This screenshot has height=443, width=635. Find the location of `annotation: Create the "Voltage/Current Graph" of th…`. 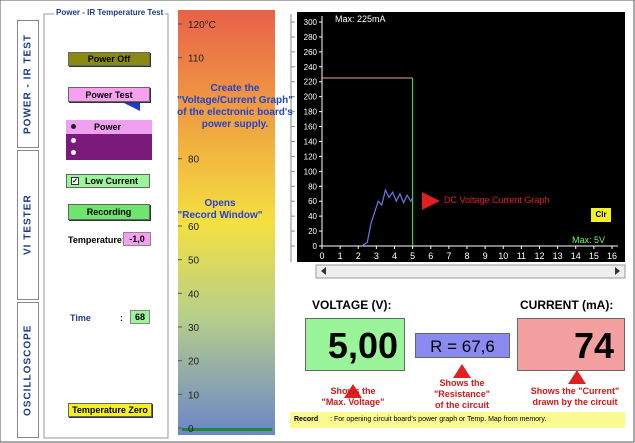

annotation: Create the "Voltage/Current Graph" of th… is located at coordinates (235, 107).